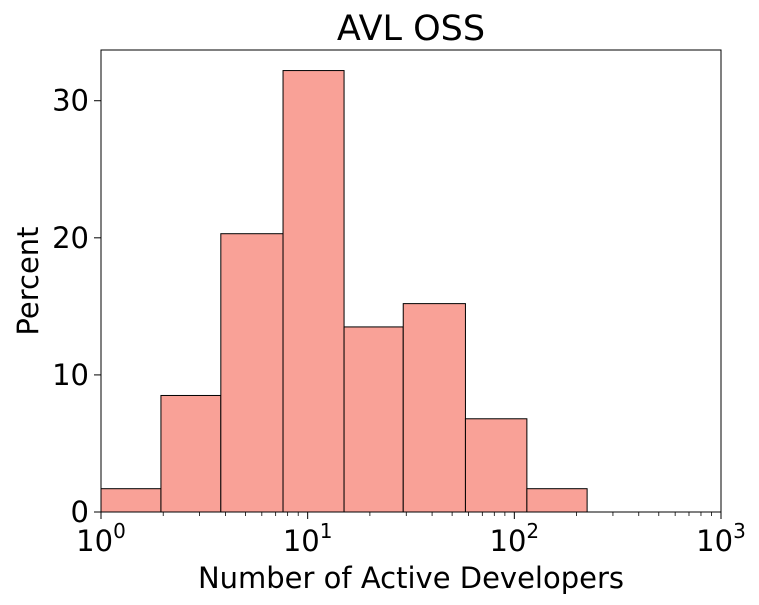 The image size is (759, 605). What do you see at coordinates (28, 280) in the screenshot?
I see `y-axis-label: Percent` at bounding box center [28, 280].